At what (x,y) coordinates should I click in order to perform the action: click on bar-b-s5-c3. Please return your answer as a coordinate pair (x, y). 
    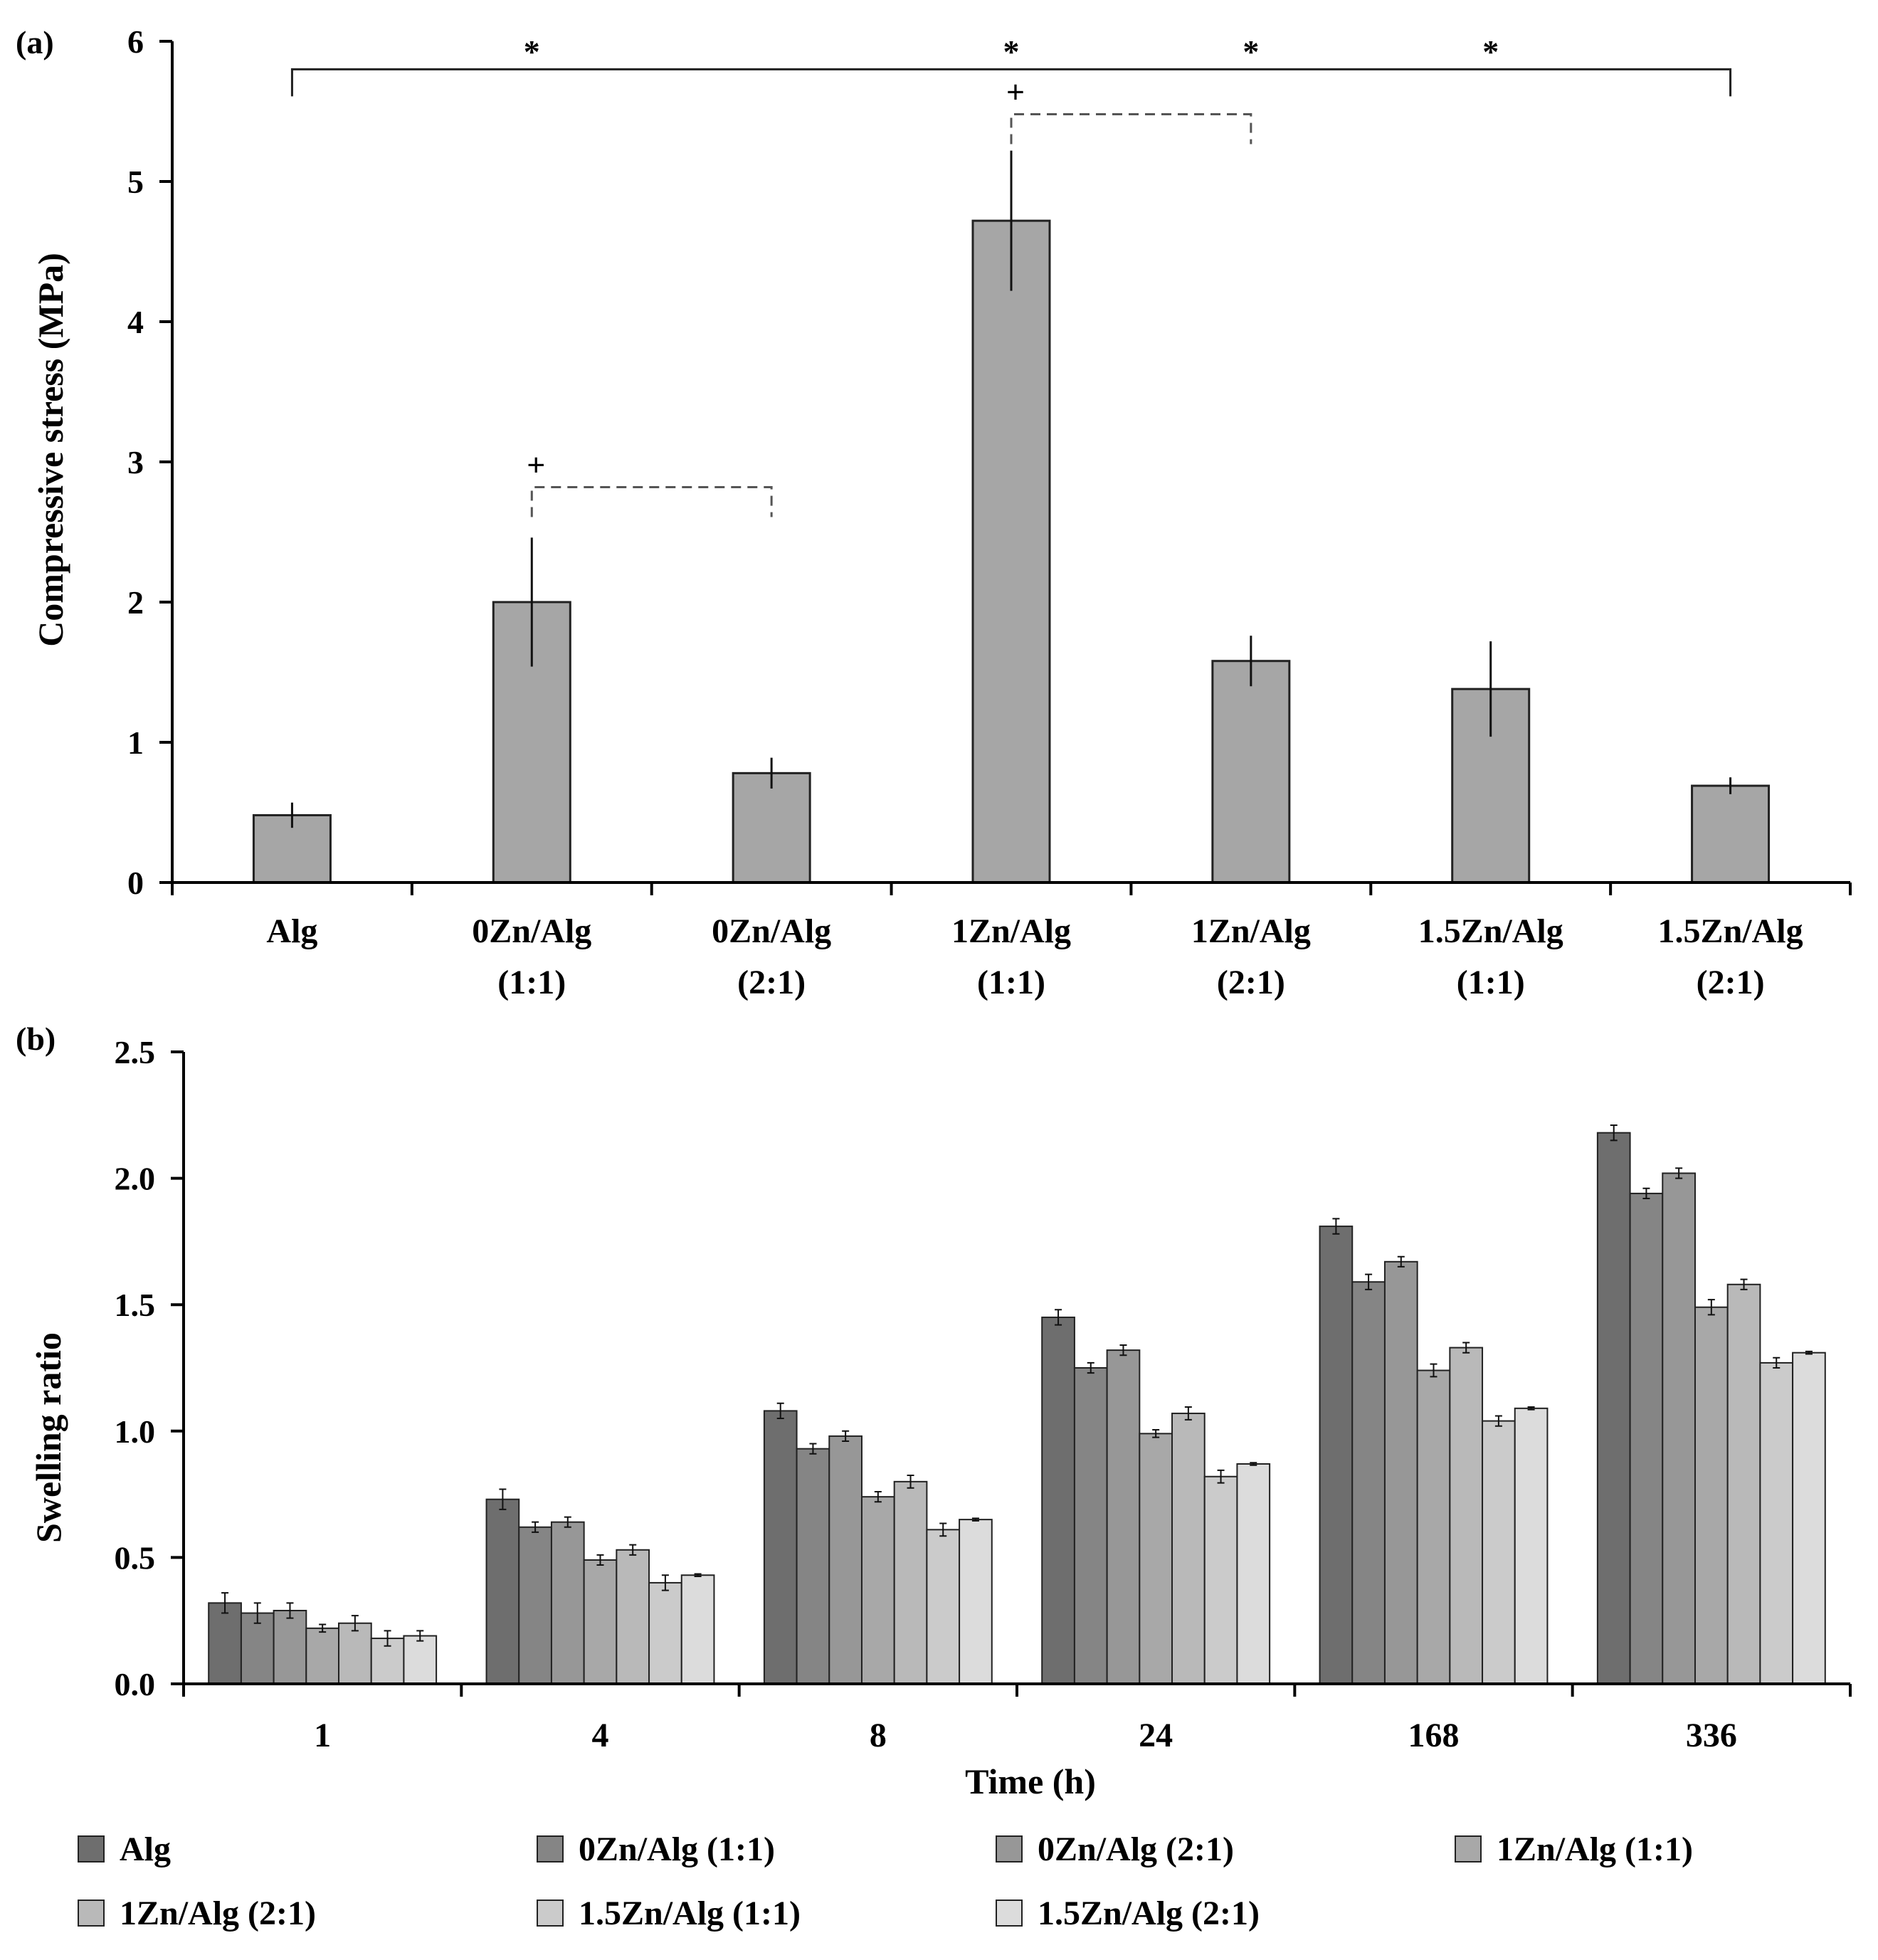
    Looking at the image, I should click on (1220, 1580).